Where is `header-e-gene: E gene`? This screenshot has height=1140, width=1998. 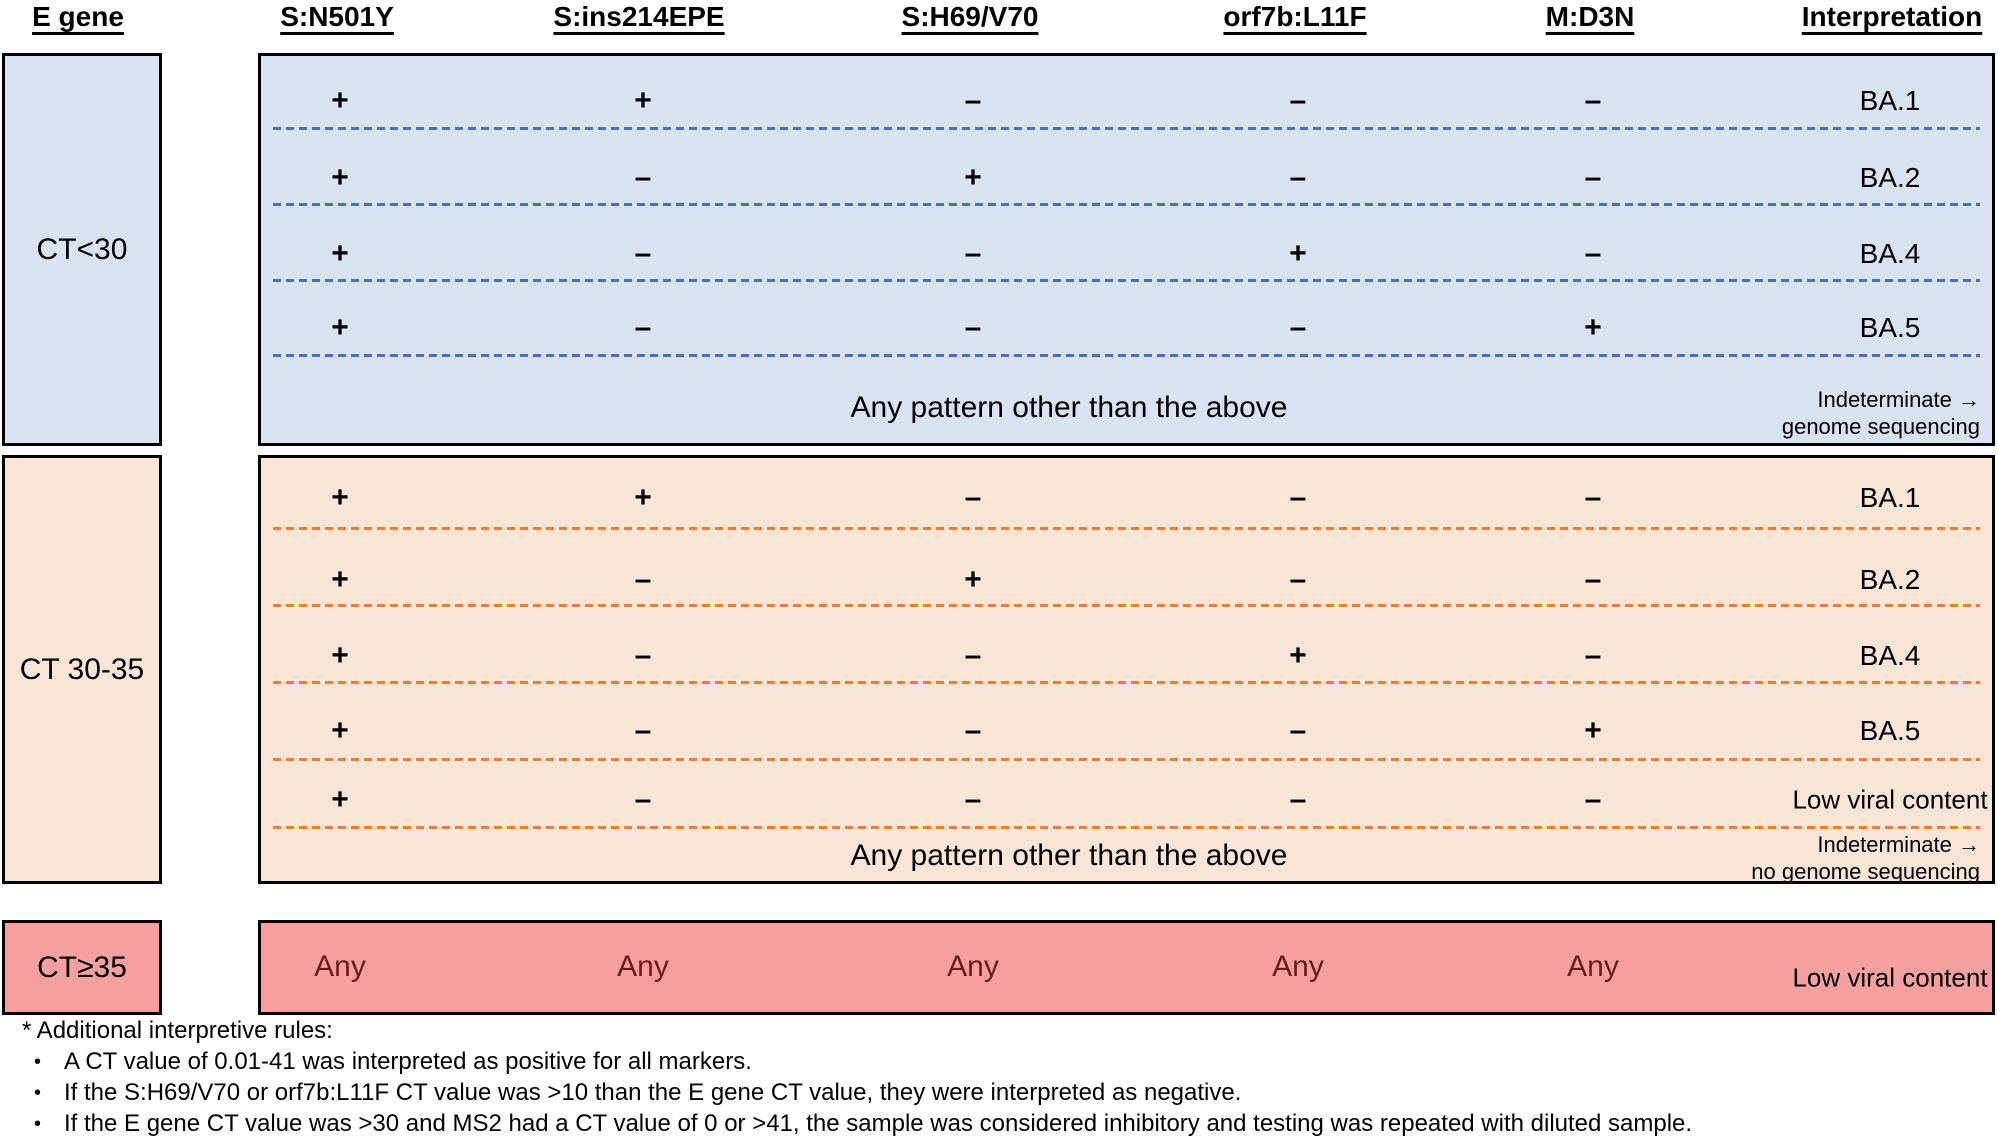
header-e-gene: E gene is located at coordinates (78, 16).